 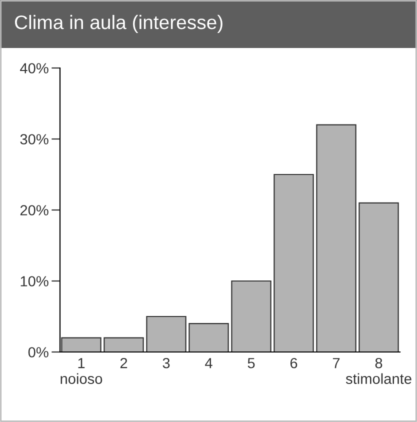 I want to click on y-tick-label: 10%, so click(x=34, y=281).